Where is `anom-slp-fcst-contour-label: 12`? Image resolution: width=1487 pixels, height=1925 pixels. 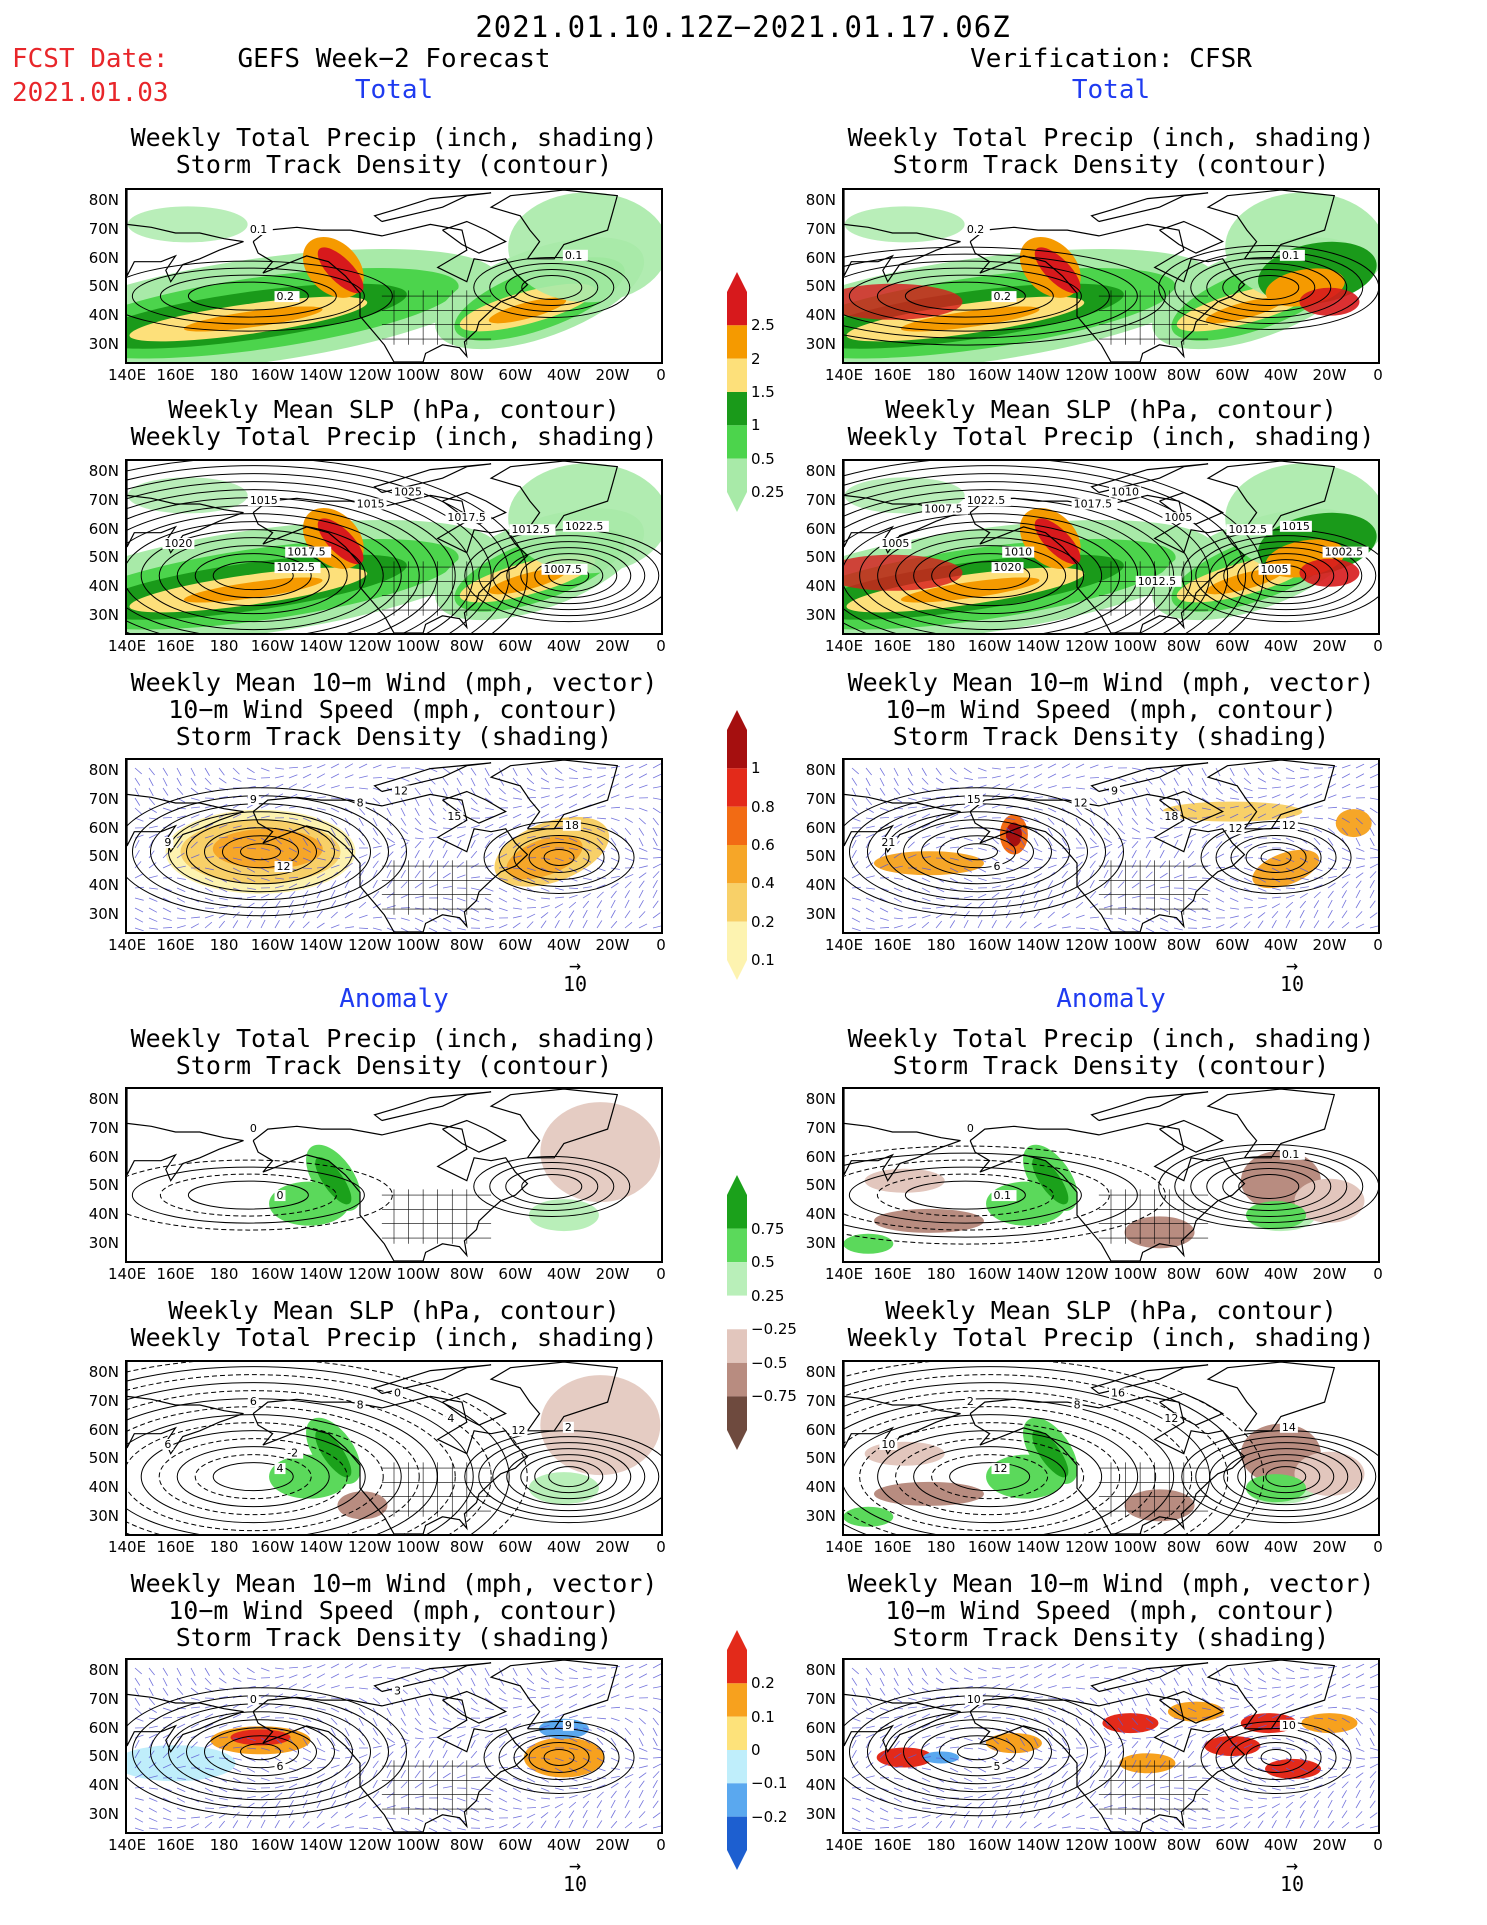
anom-slp-fcst-contour-label: 12 is located at coordinates (518, 1430).